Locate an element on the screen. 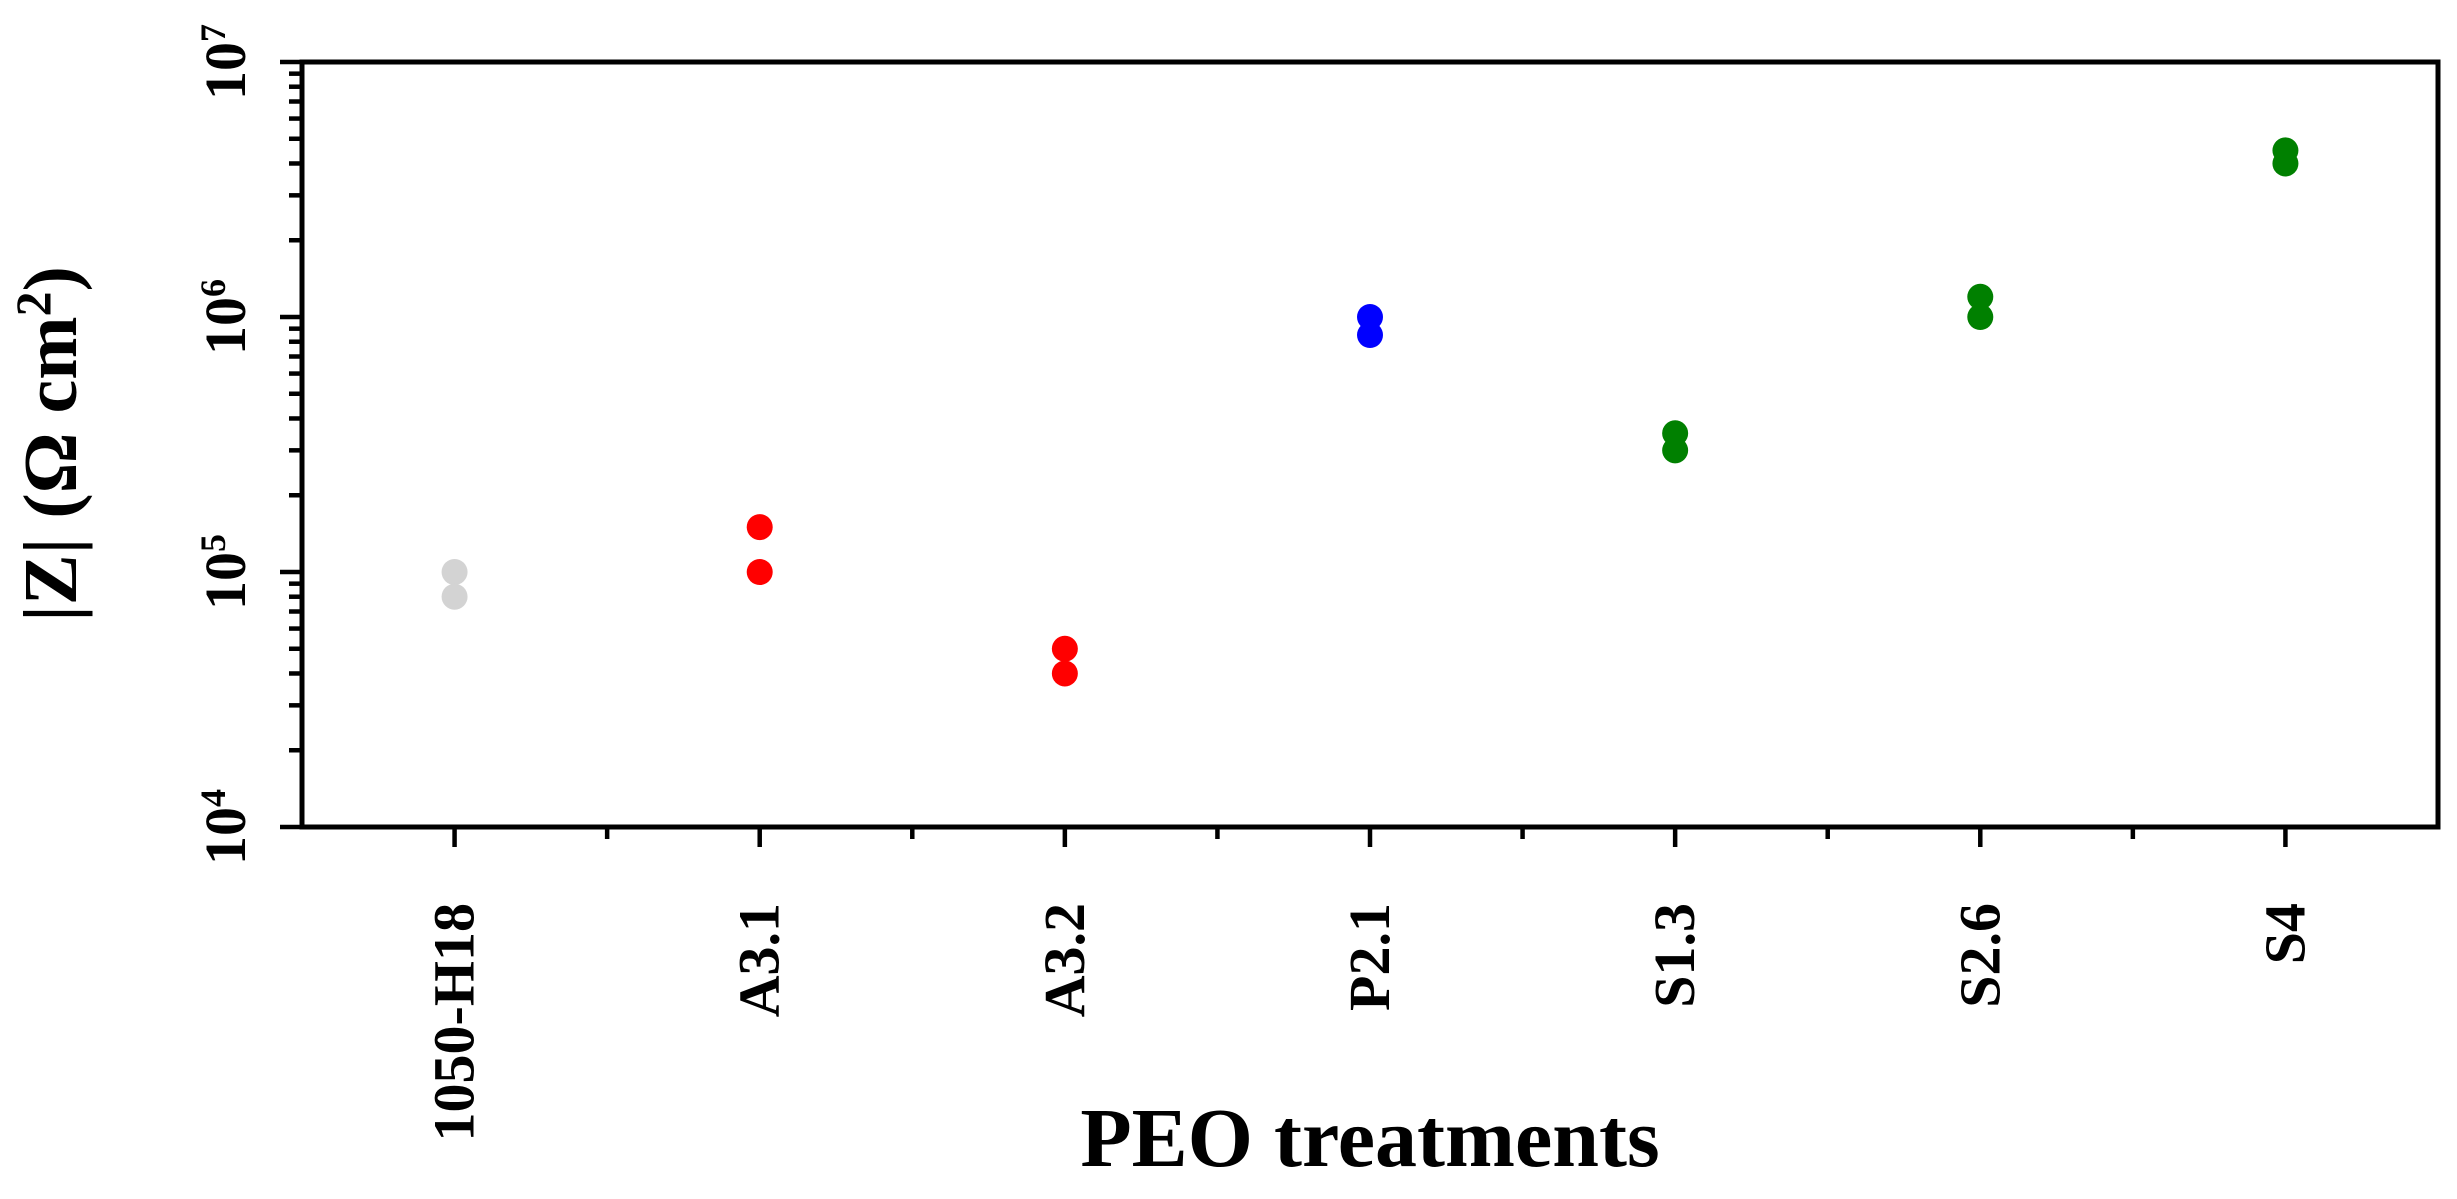  x-axis-ticks is located at coordinates (1370, 837).